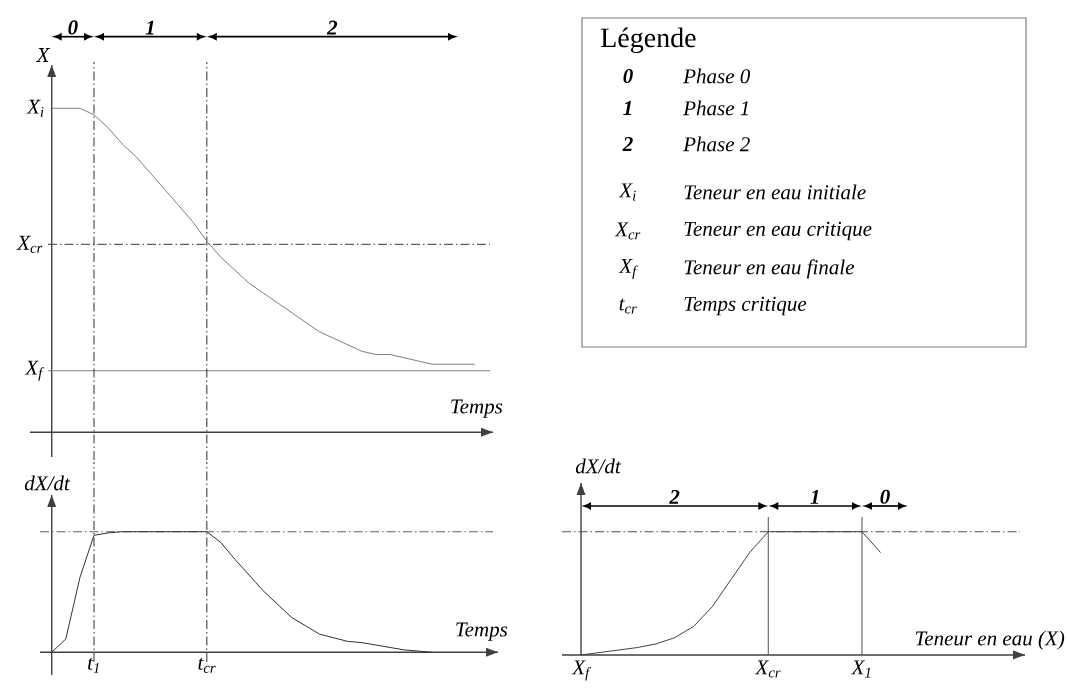  What do you see at coordinates (716, 144) in the screenshot?
I see `text: Phase 2` at bounding box center [716, 144].